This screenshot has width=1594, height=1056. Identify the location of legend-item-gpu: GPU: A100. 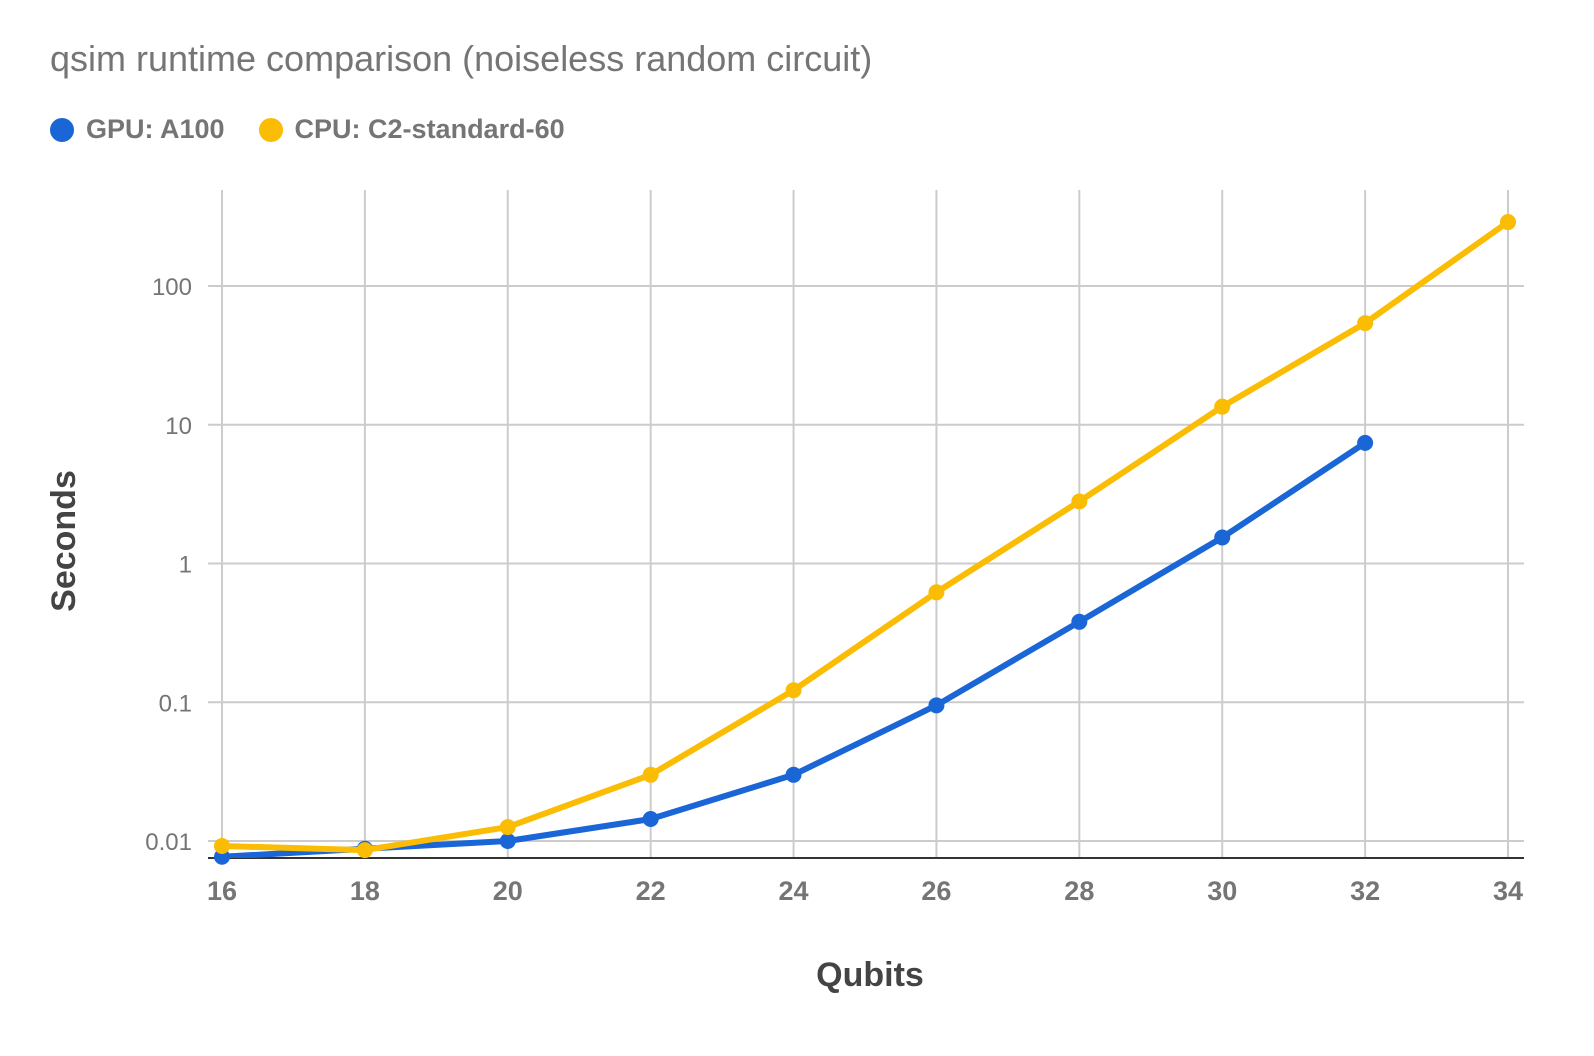
(137, 129).